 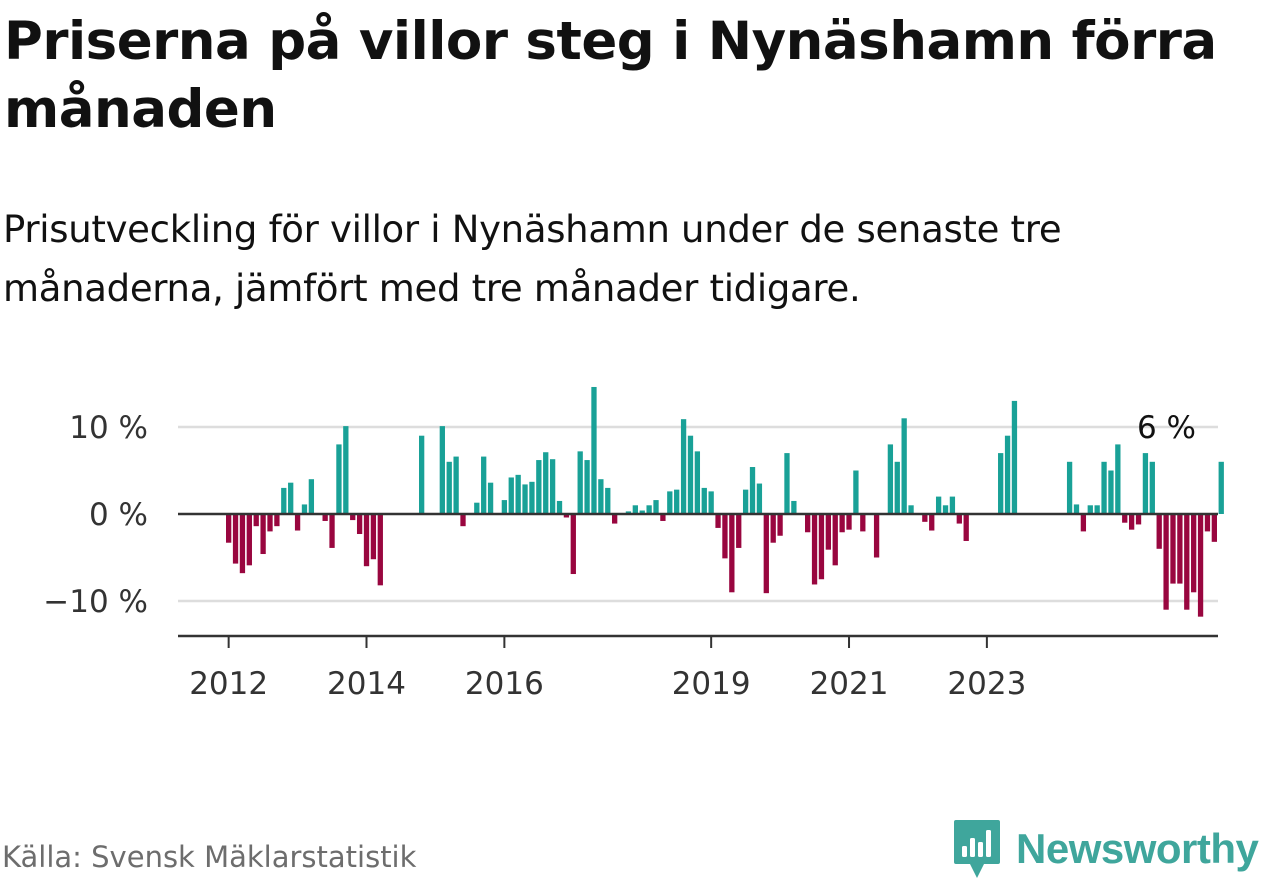 I want to click on brand-name: Newsworthy, so click(x=1137, y=848).